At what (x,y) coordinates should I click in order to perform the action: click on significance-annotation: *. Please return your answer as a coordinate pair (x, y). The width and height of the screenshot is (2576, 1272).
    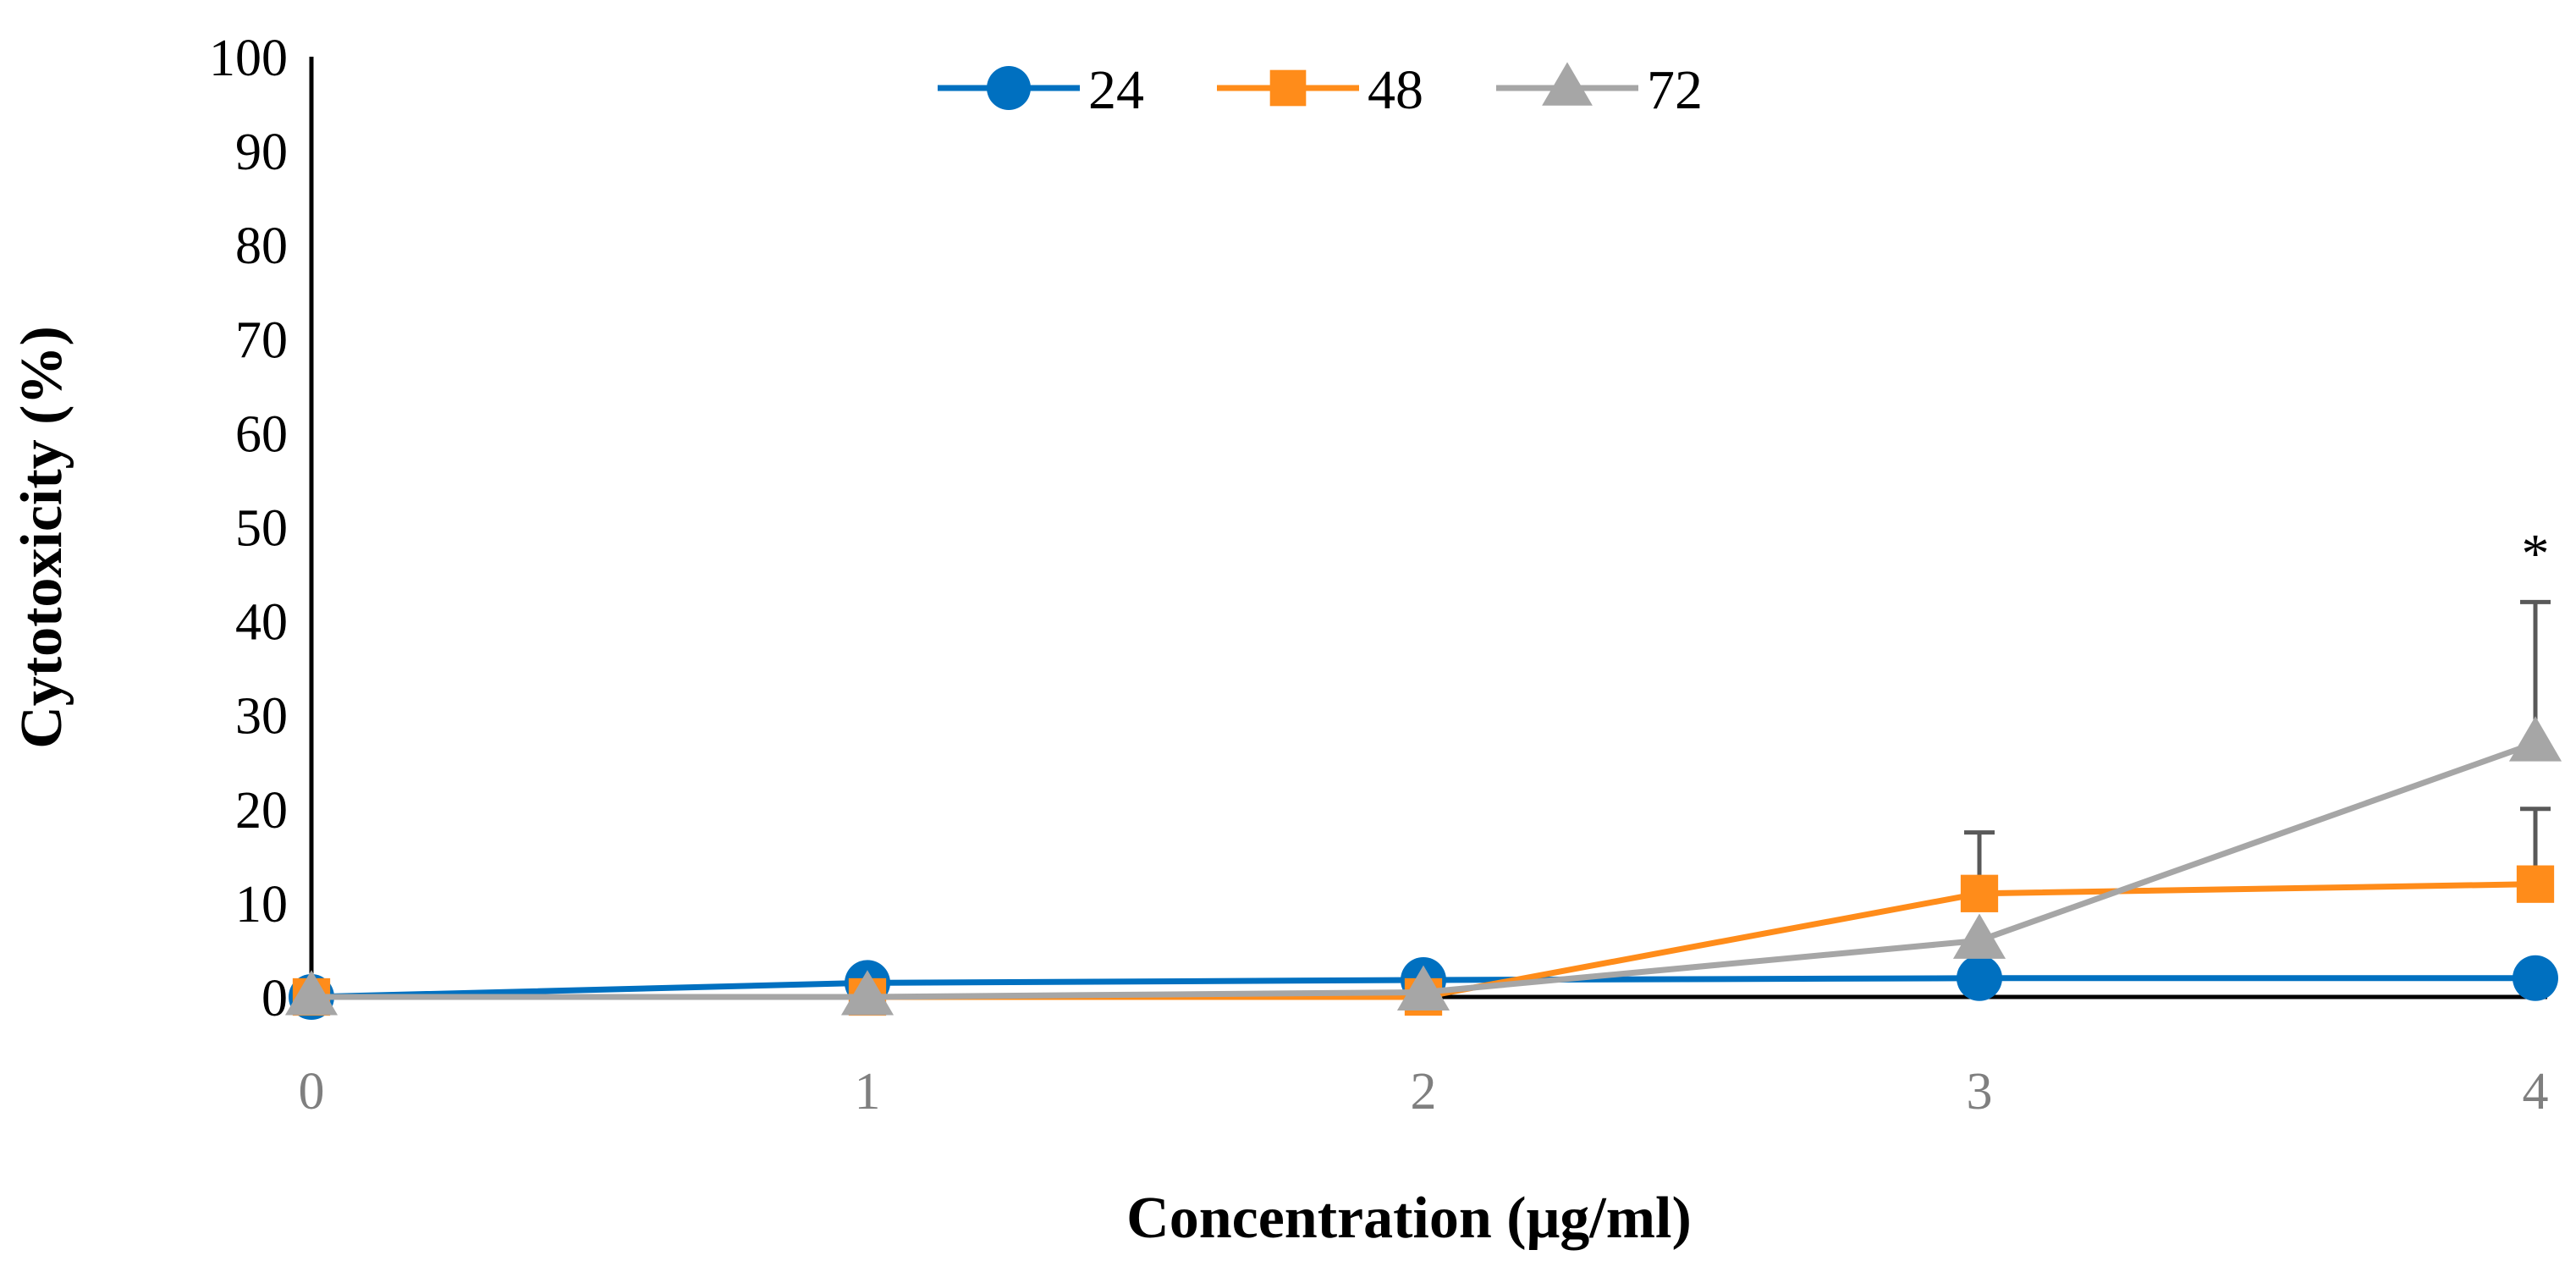
    Looking at the image, I should click on (2536, 554).